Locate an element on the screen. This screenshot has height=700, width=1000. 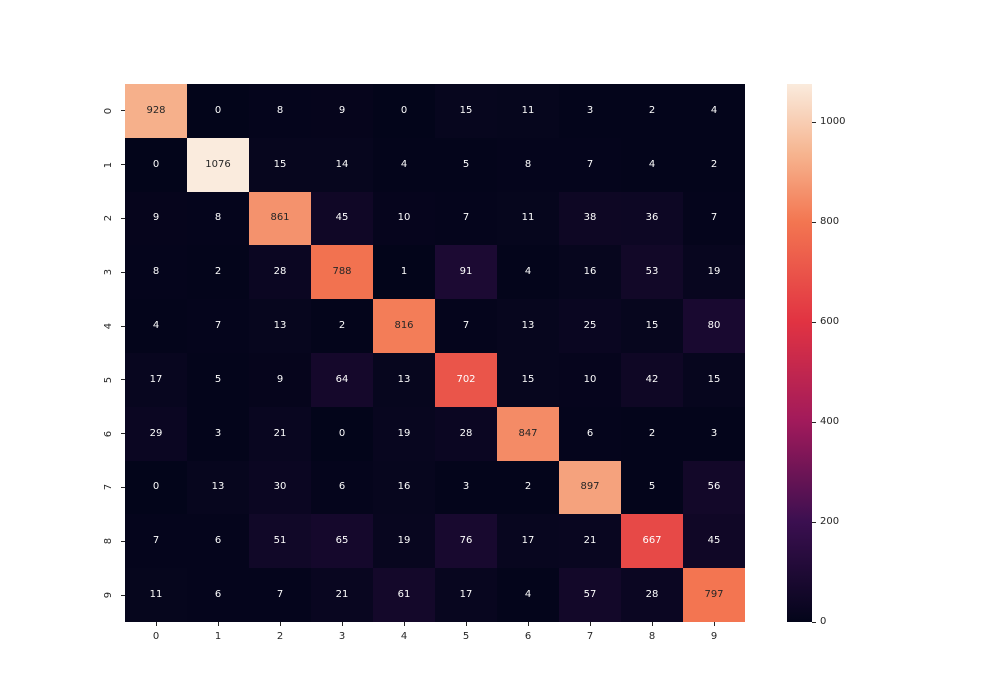
heatmap-cell: 80 is located at coordinates (714, 326).